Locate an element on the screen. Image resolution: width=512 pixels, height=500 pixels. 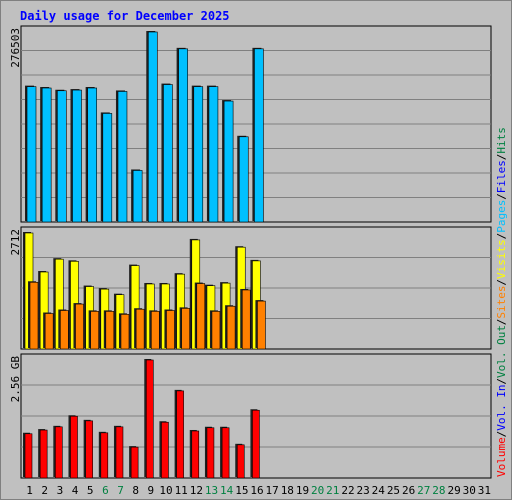
x-tick-label-23: 23 is located at coordinates (363, 490).